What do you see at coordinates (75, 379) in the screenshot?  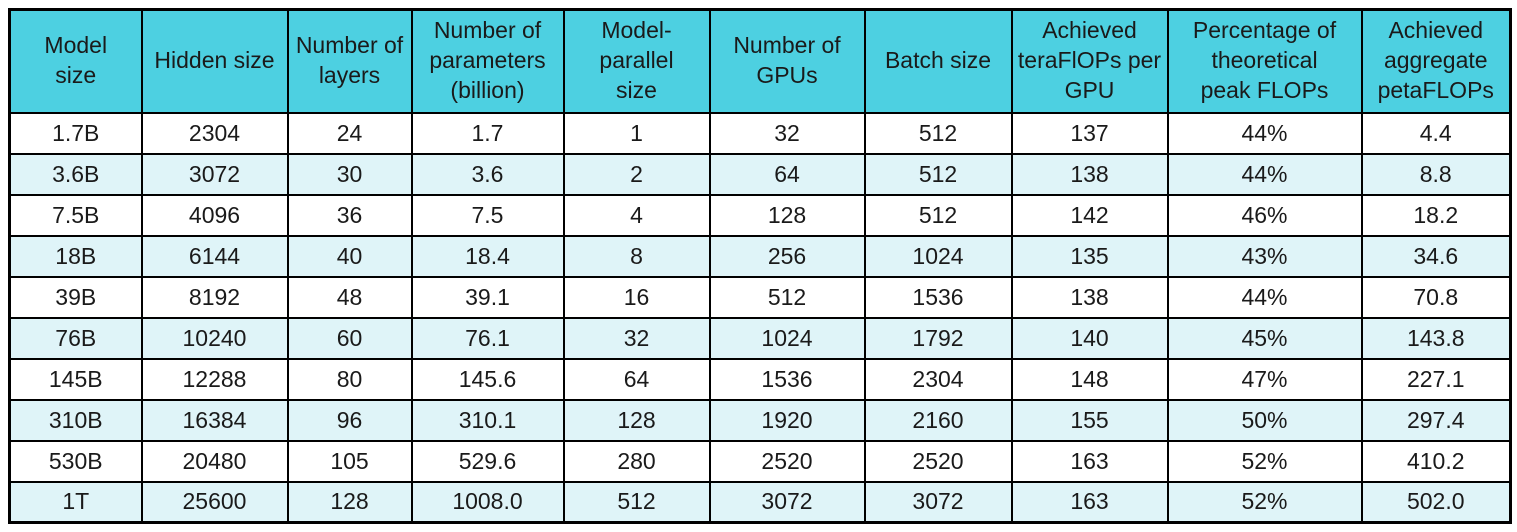 I see `cell-model-size: 145B` at bounding box center [75, 379].